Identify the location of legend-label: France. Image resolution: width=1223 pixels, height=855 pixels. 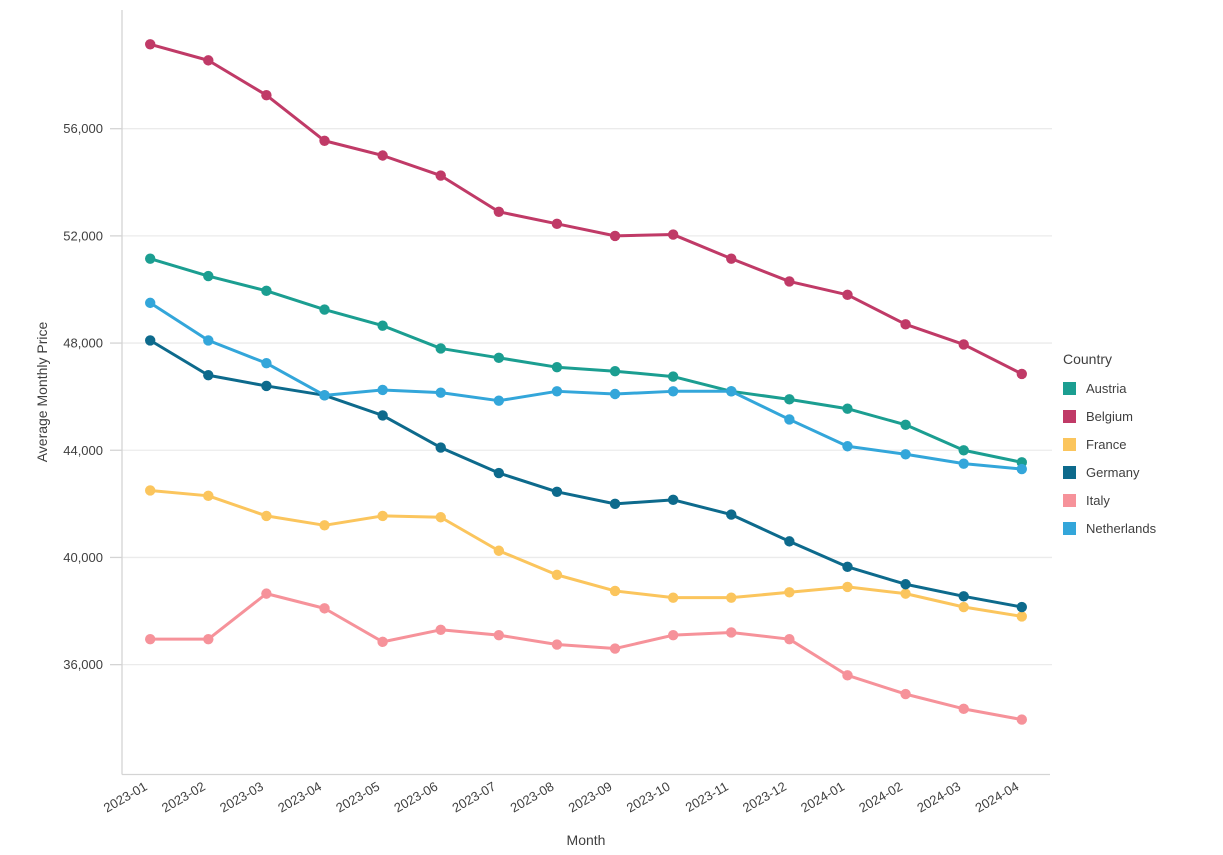
(1106, 444).